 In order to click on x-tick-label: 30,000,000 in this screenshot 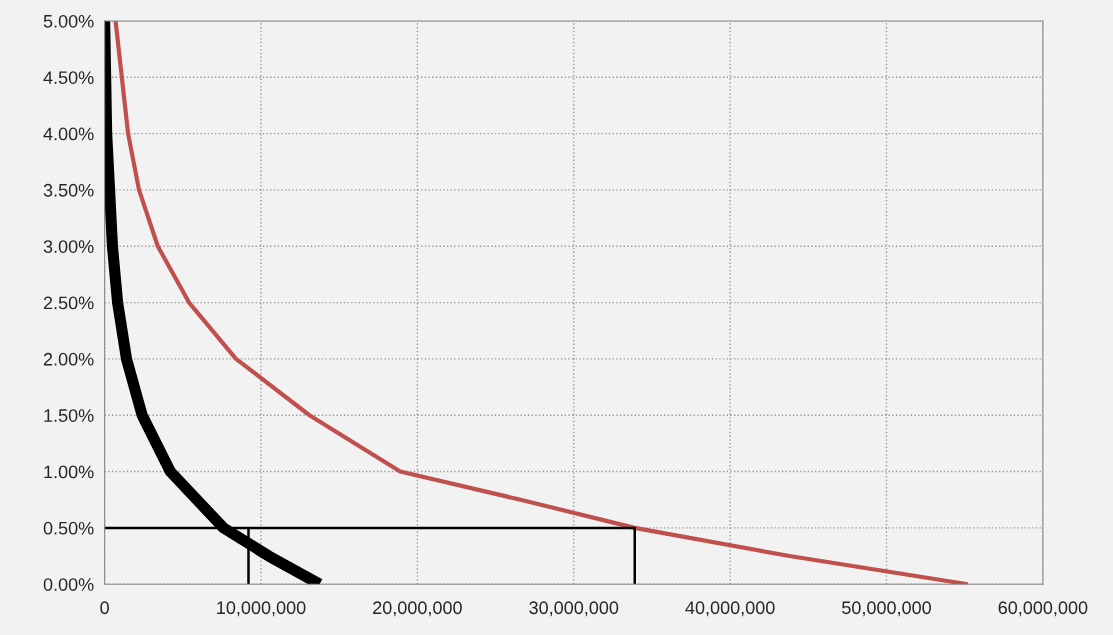, I will do `click(574, 609)`.